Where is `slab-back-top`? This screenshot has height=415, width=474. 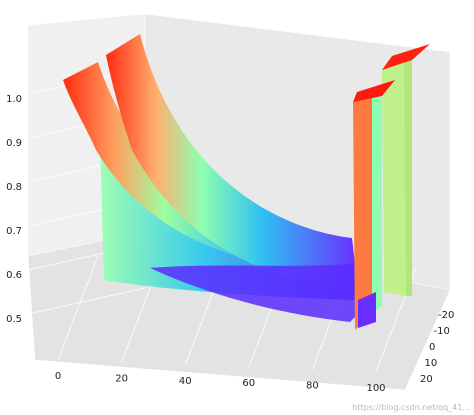
slab-back-top is located at coordinates (406, 57).